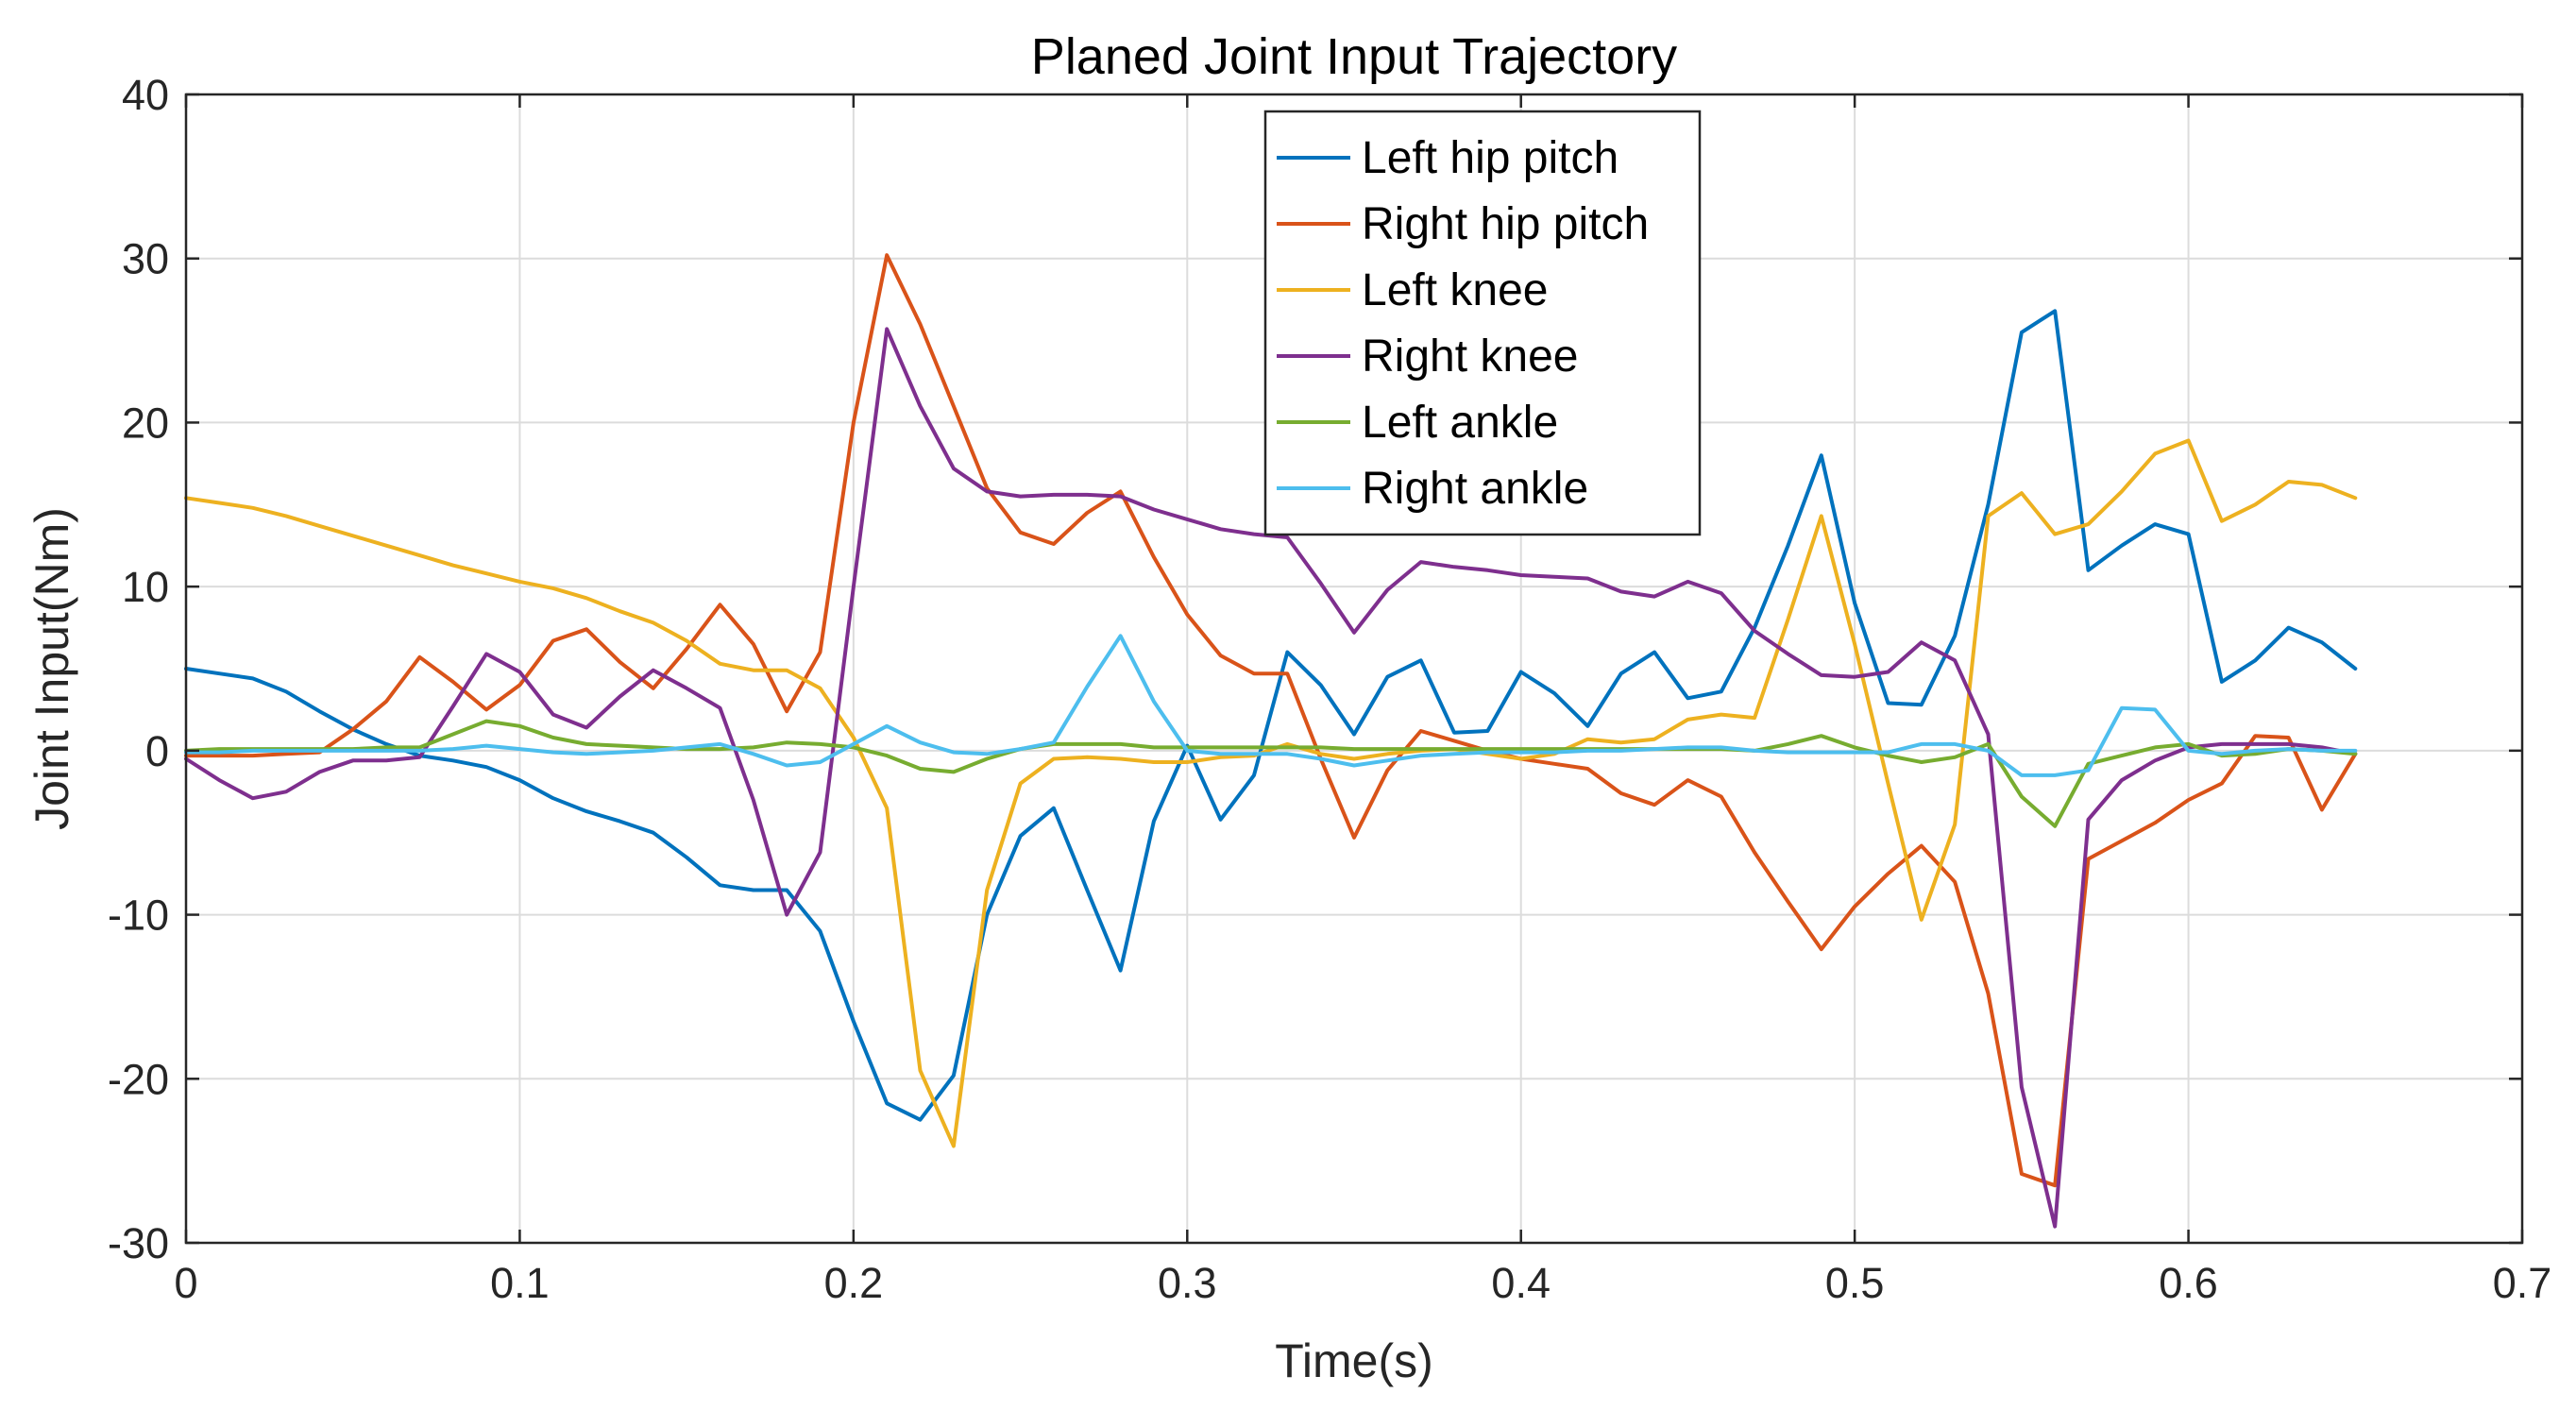 The image size is (2576, 1410). I want to click on y-tick-label: 40, so click(145, 95).